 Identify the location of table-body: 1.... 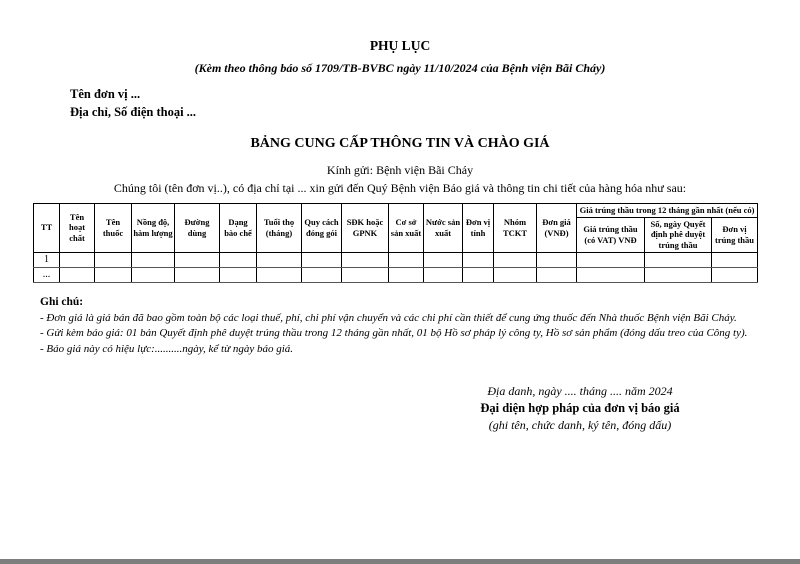
(396, 267).